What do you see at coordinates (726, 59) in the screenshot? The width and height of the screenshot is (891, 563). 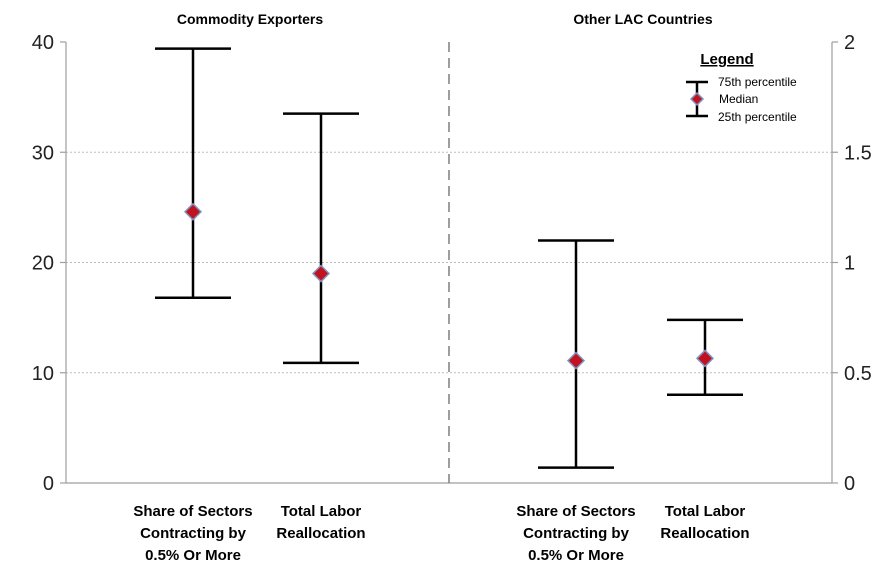 I see `legend-title: Legend` at bounding box center [726, 59].